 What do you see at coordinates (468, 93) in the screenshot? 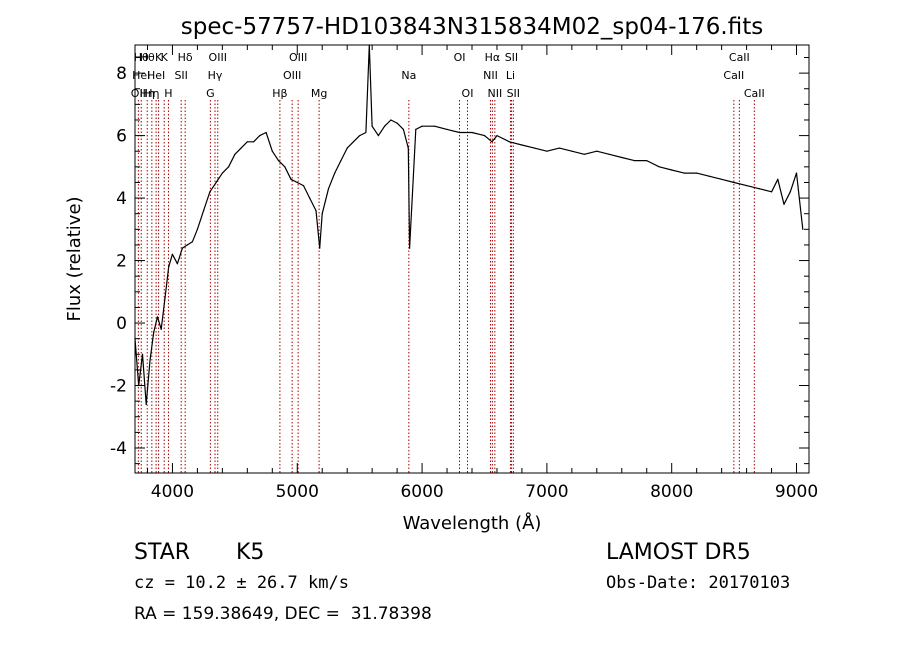
I see `spectral-line-label: OI` at bounding box center [468, 93].